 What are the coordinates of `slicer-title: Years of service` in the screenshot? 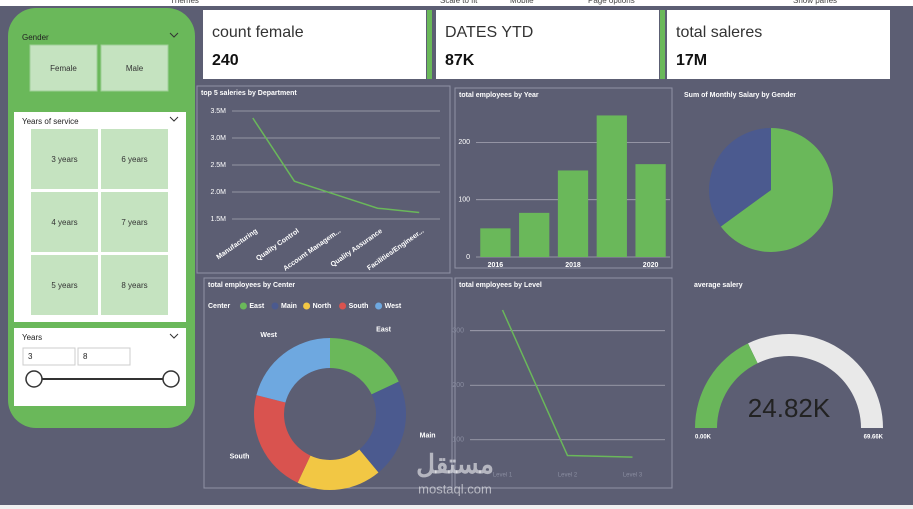 It's located at (50, 121).